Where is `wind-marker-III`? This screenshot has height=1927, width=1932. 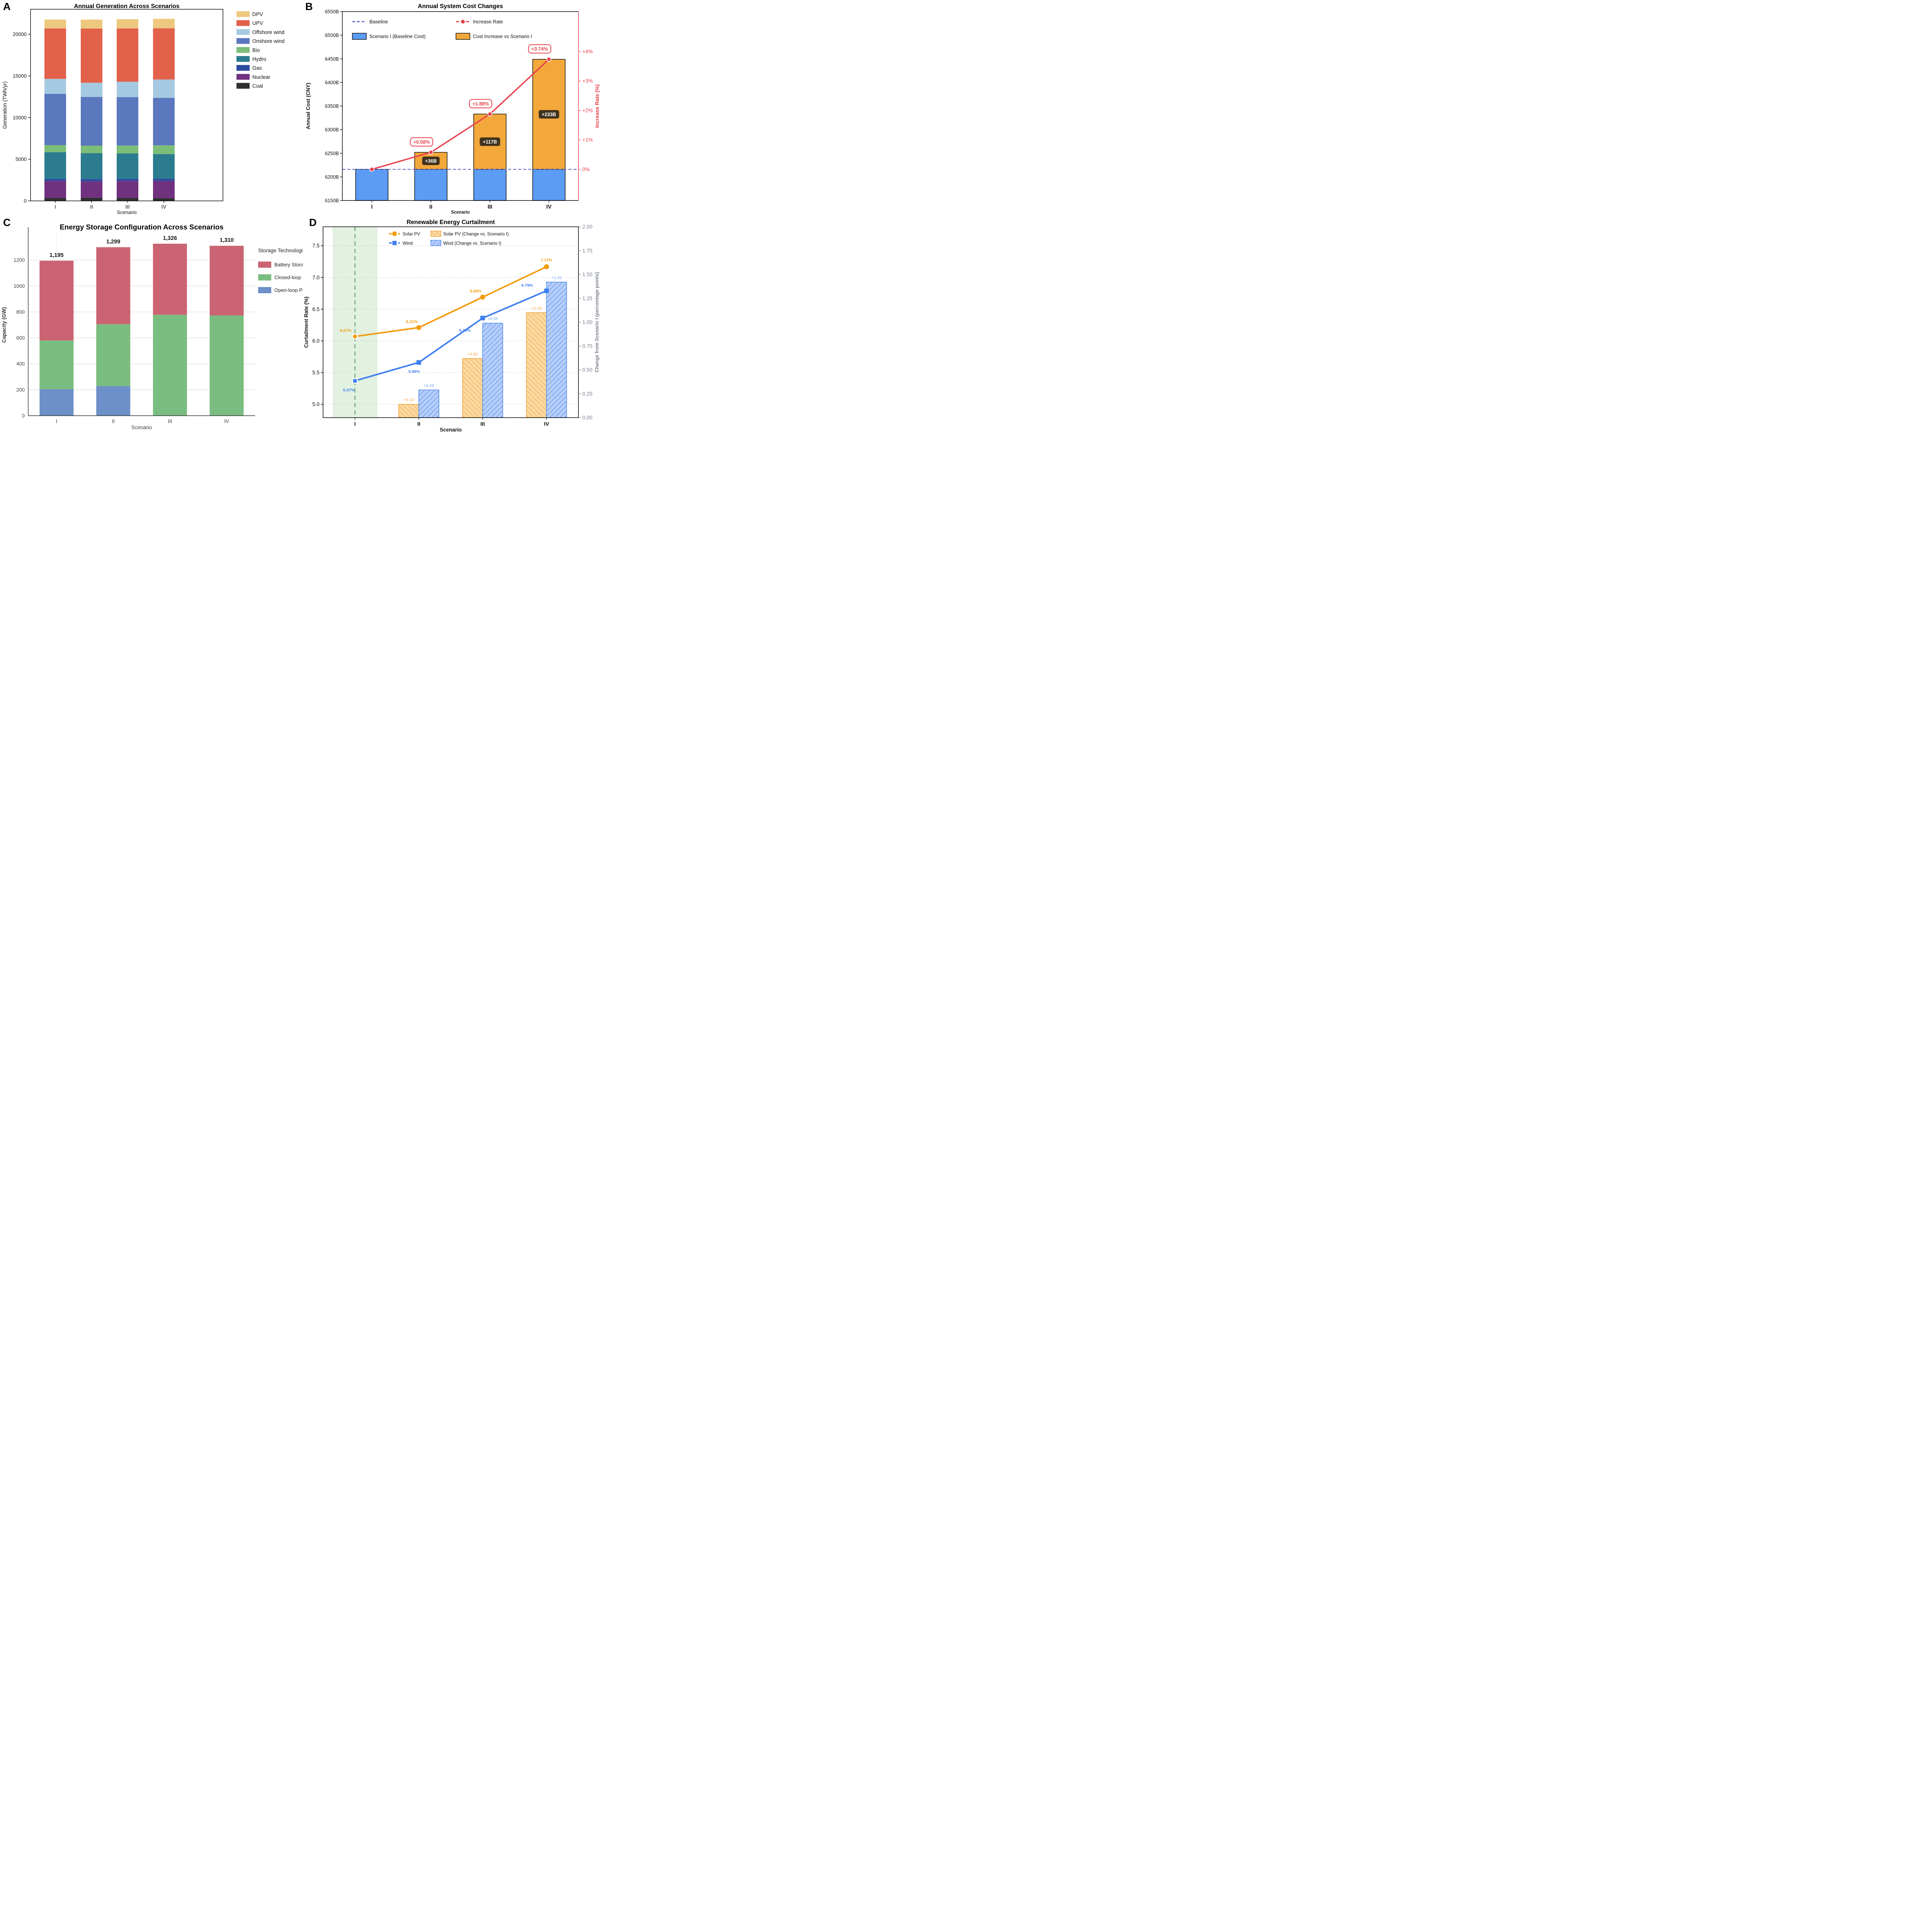 wind-marker-III is located at coordinates (482, 318).